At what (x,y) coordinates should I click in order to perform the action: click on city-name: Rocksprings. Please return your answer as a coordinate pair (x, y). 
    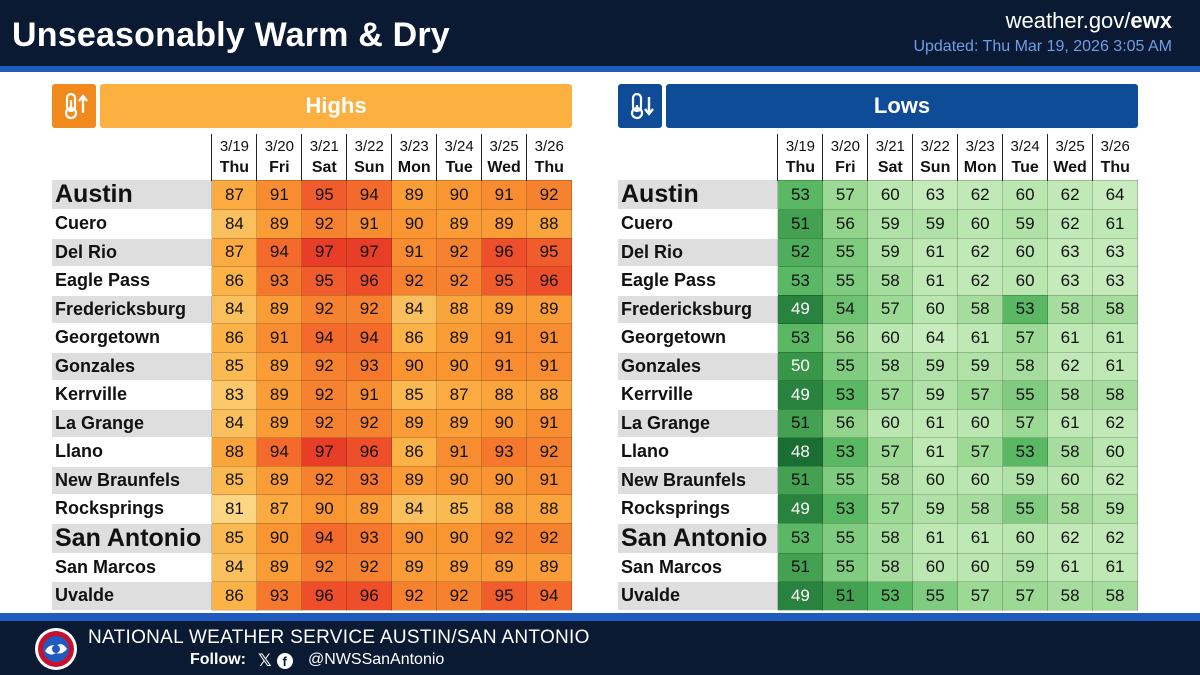
    Looking at the image, I should click on (698, 509).